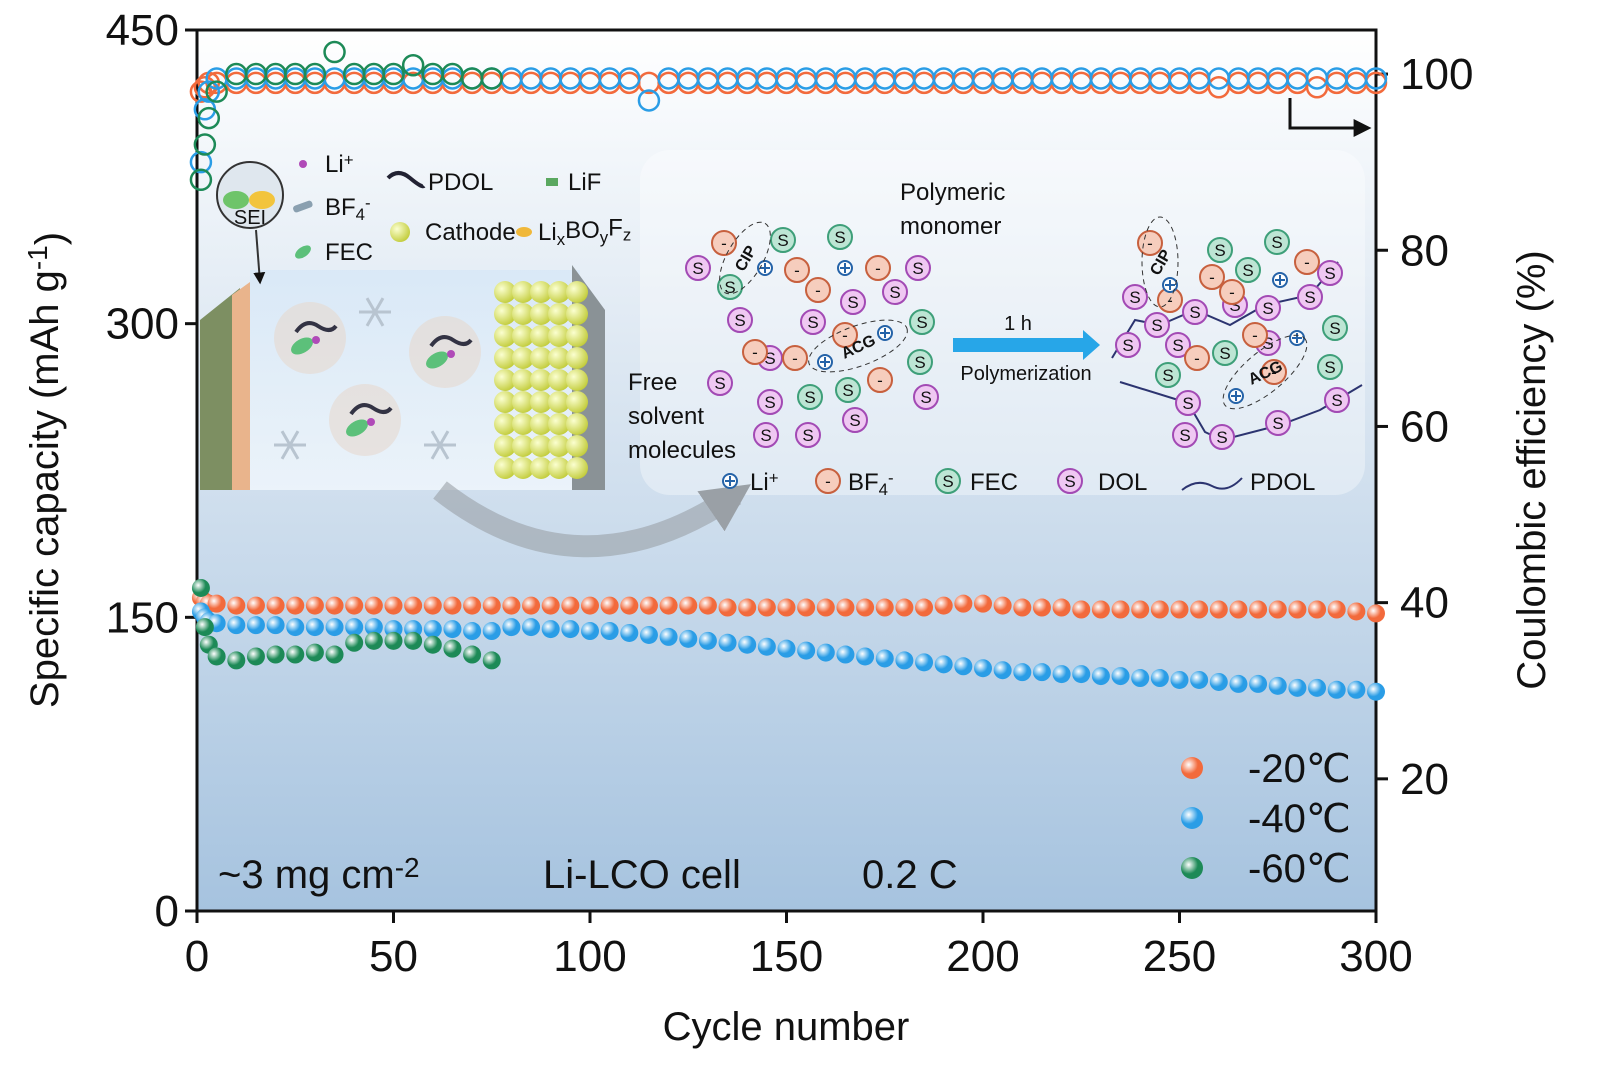  What do you see at coordinates (340, 207) in the screenshot?
I see `component-label-part: BF` at bounding box center [340, 207].